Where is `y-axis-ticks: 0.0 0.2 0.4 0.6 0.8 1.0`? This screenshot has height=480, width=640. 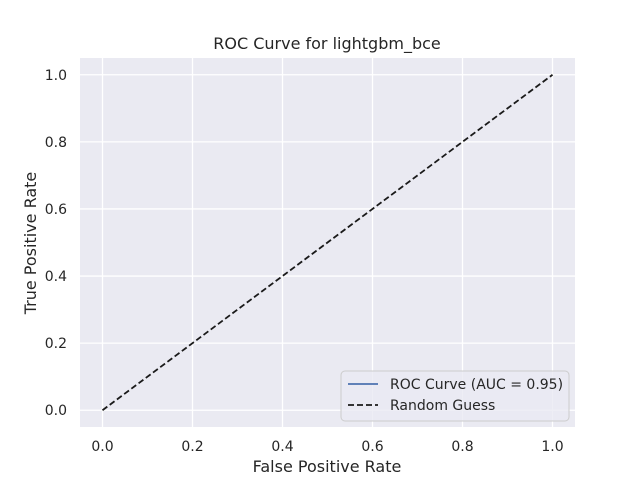 y-axis-ticks: 0.0 0.2 0.4 0.6 0.8 1.0 is located at coordinates (56, 243).